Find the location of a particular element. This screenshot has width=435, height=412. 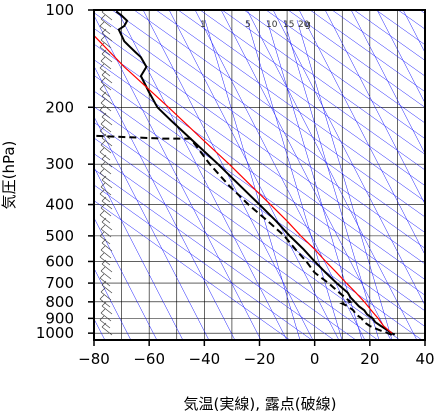

x-tick-label: −40 is located at coordinates (205, 359).